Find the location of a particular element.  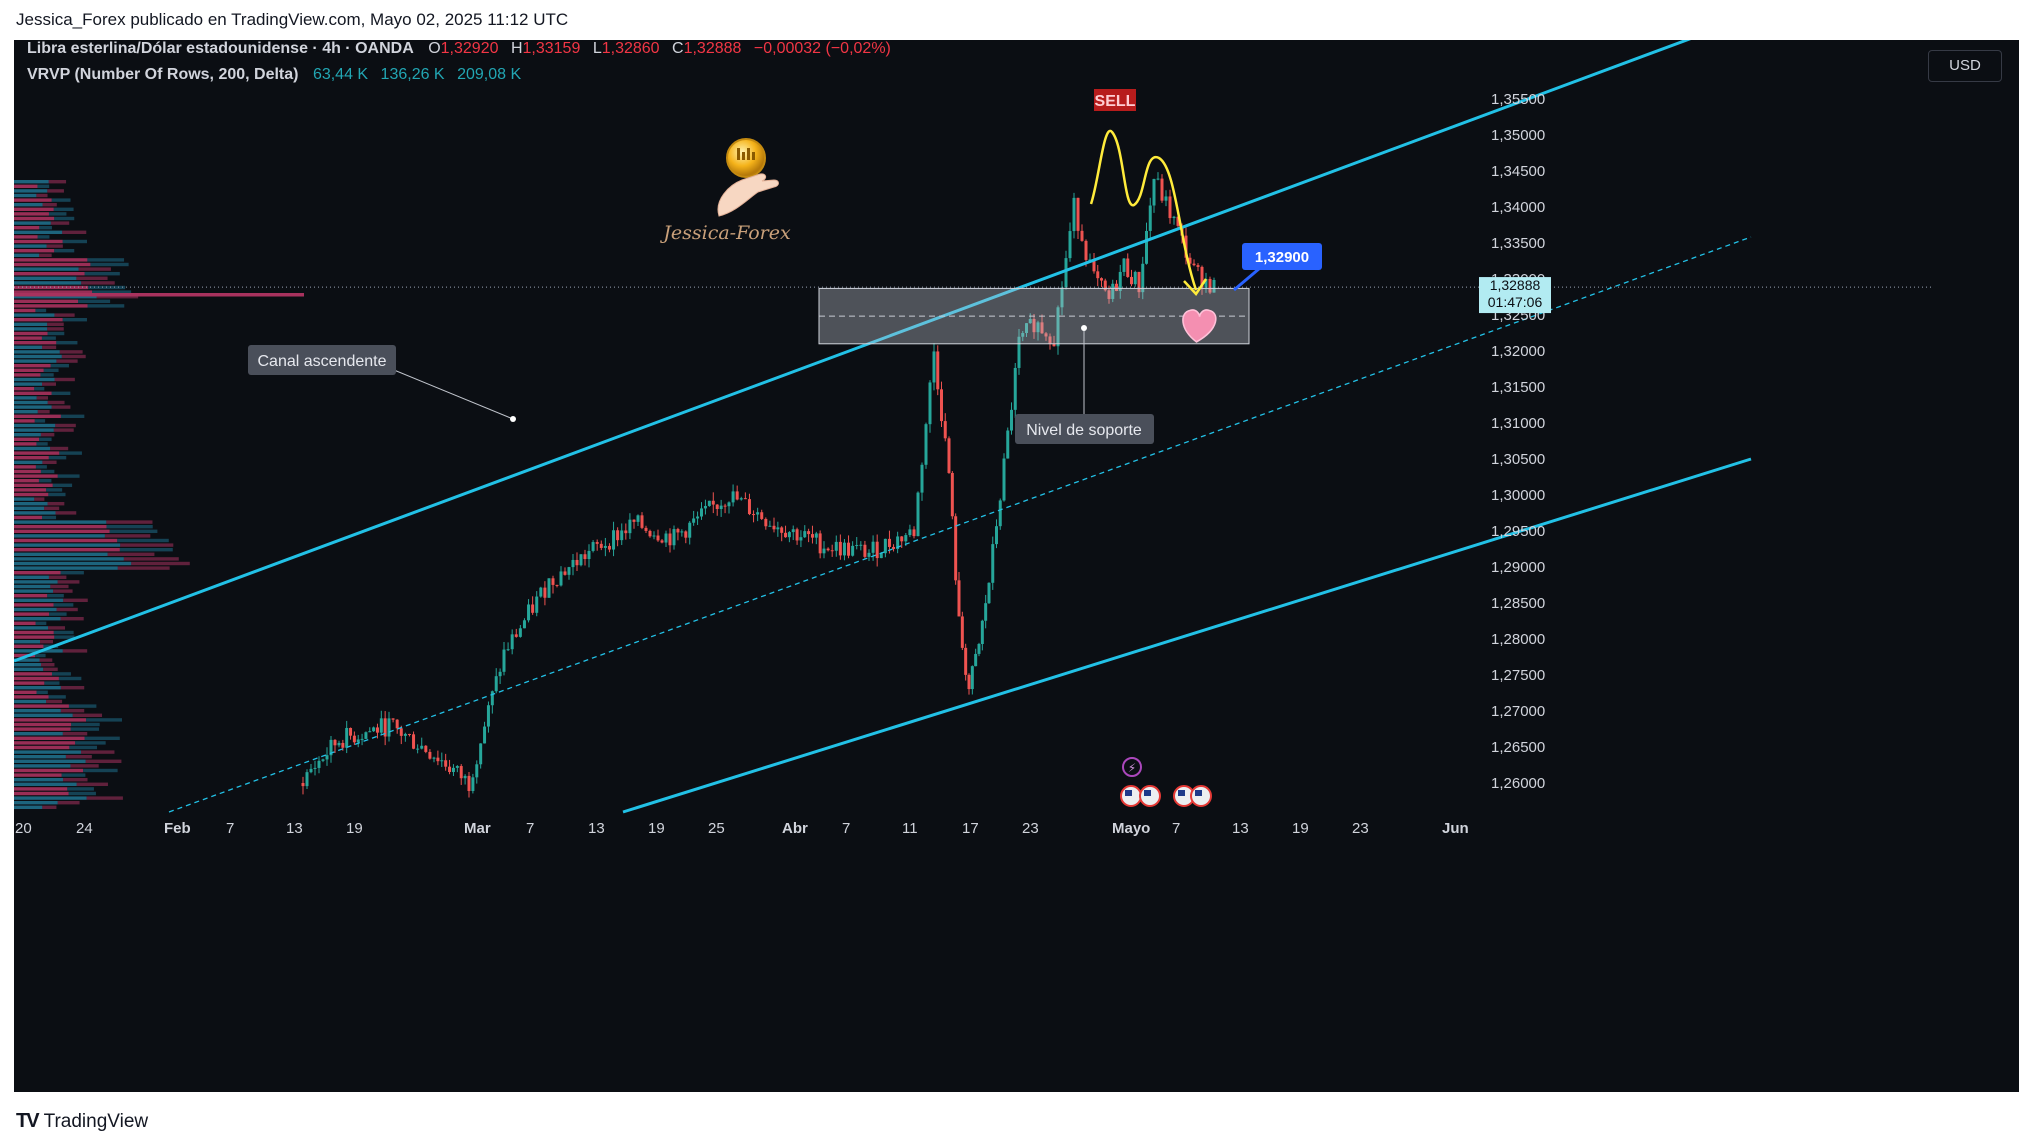

coin-candle-icon is located at coordinates (753, 156).